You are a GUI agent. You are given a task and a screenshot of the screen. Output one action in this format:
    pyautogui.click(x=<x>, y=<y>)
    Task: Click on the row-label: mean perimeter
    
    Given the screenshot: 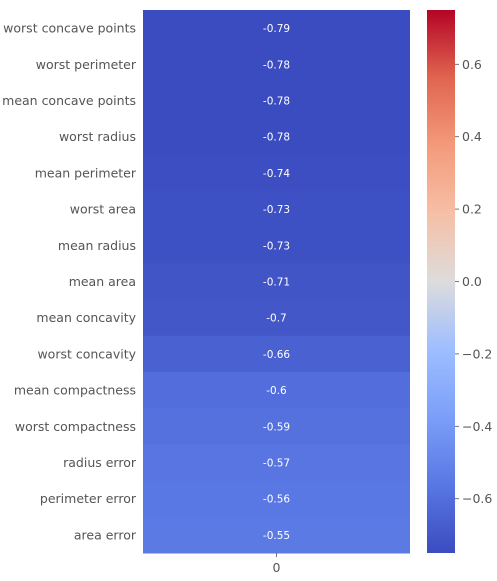 What is the action you would take?
    pyautogui.click(x=86, y=172)
    